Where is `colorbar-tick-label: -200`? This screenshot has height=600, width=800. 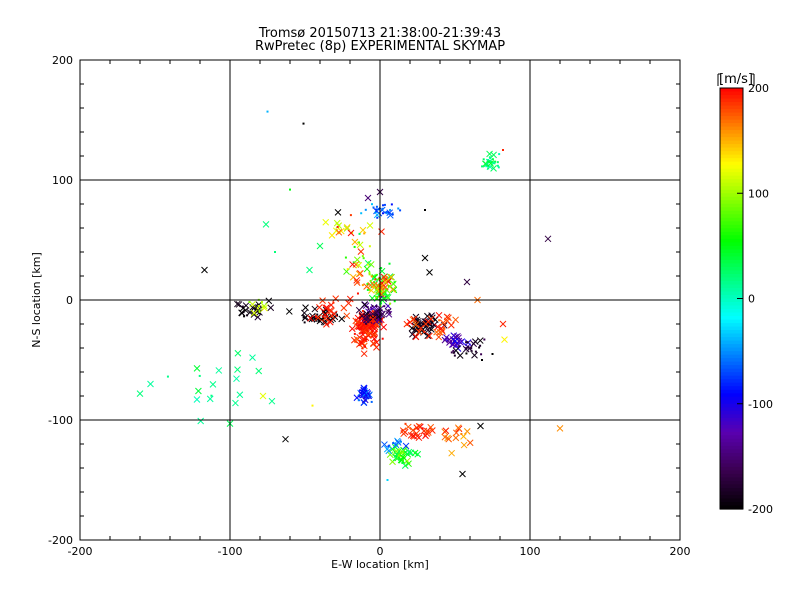
colorbar-tick-label: -200 is located at coordinates (760, 509).